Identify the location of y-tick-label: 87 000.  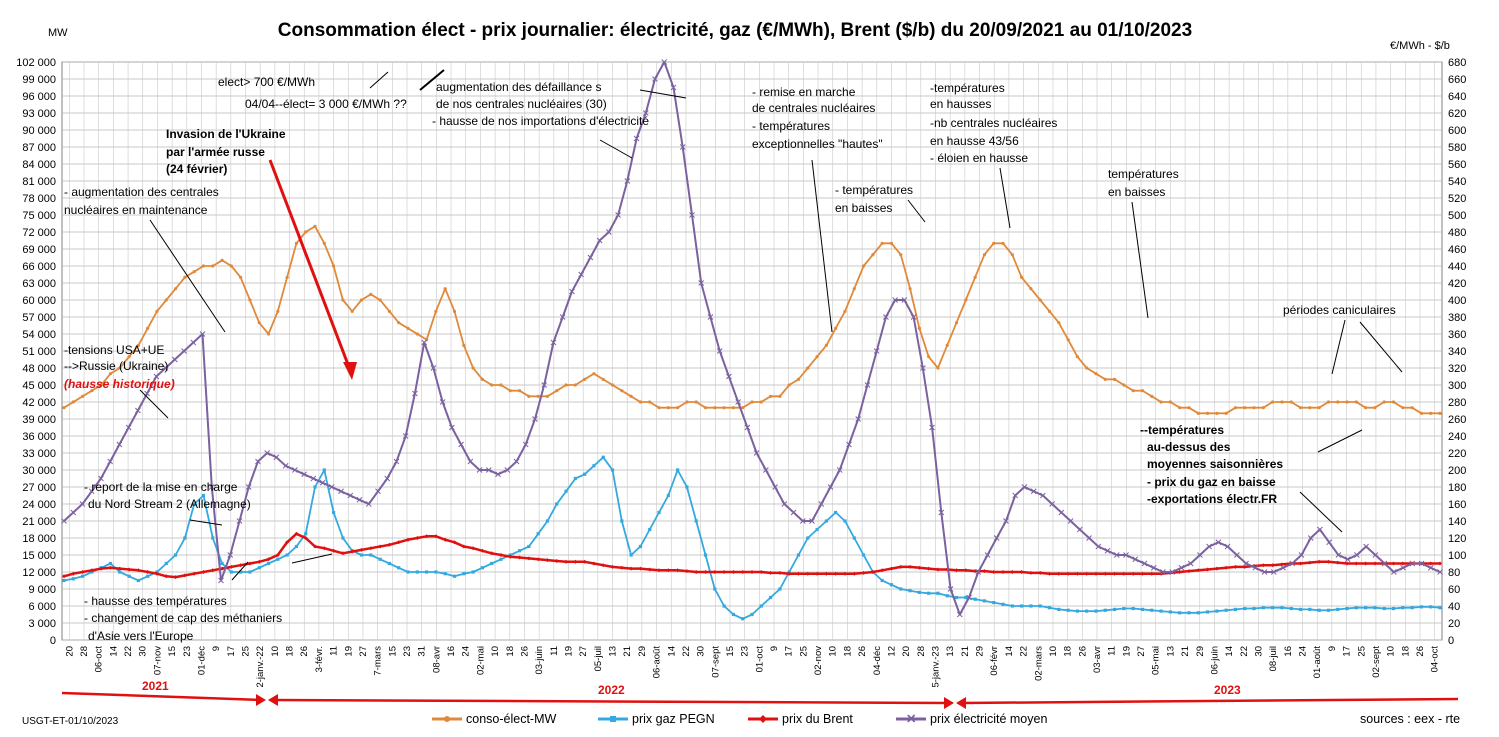
(39, 148).